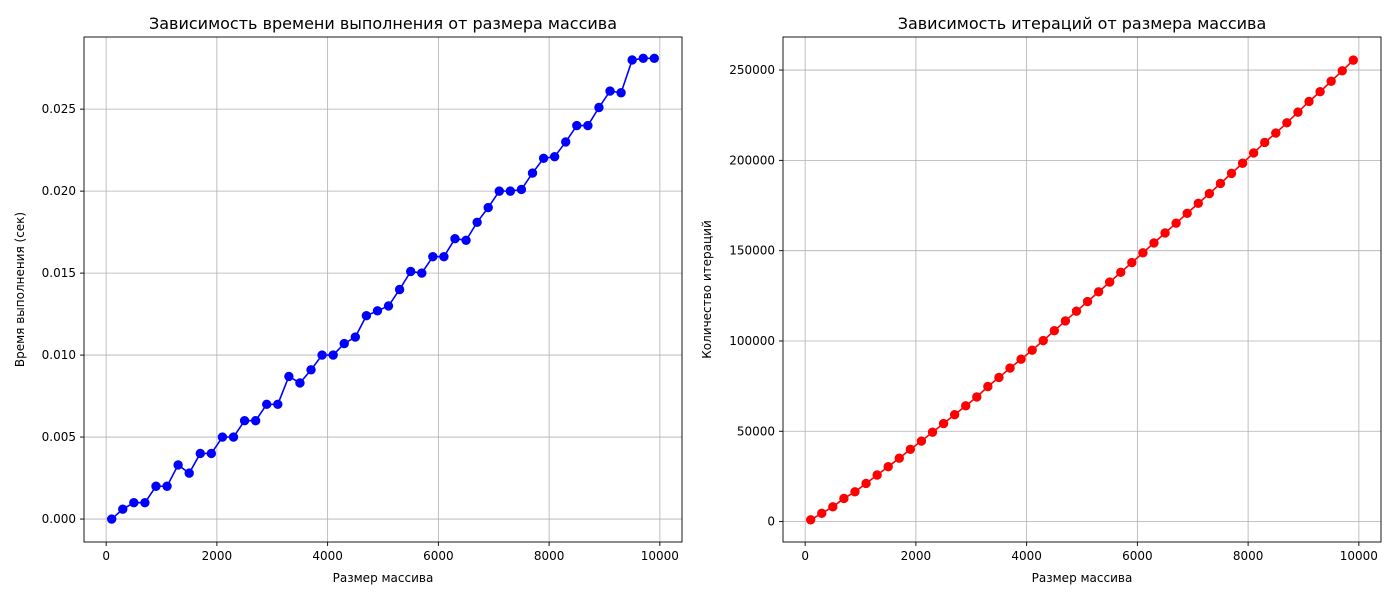 The width and height of the screenshot is (1400, 604). What do you see at coordinates (752, 341) in the screenshot?
I see `y-tick-label: 100000` at bounding box center [752, 341].